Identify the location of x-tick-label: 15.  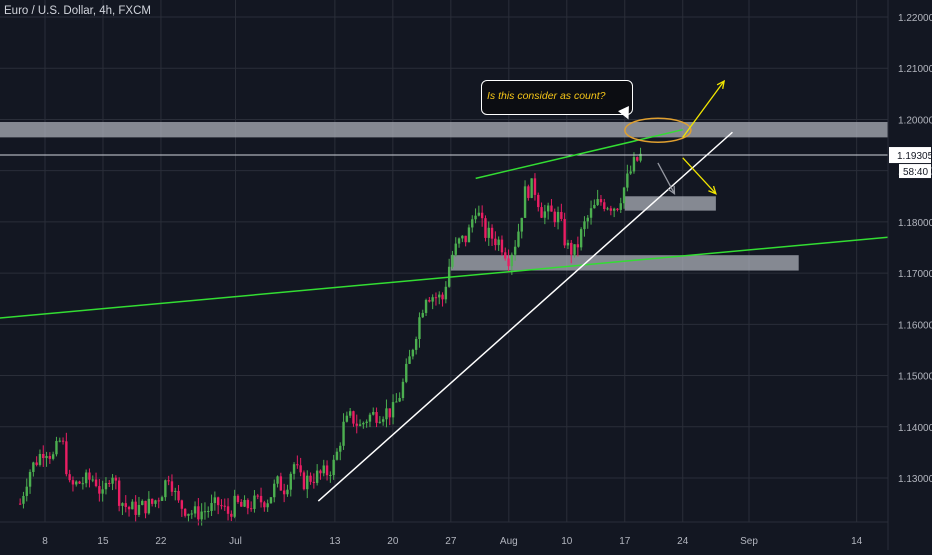
(103, 541).